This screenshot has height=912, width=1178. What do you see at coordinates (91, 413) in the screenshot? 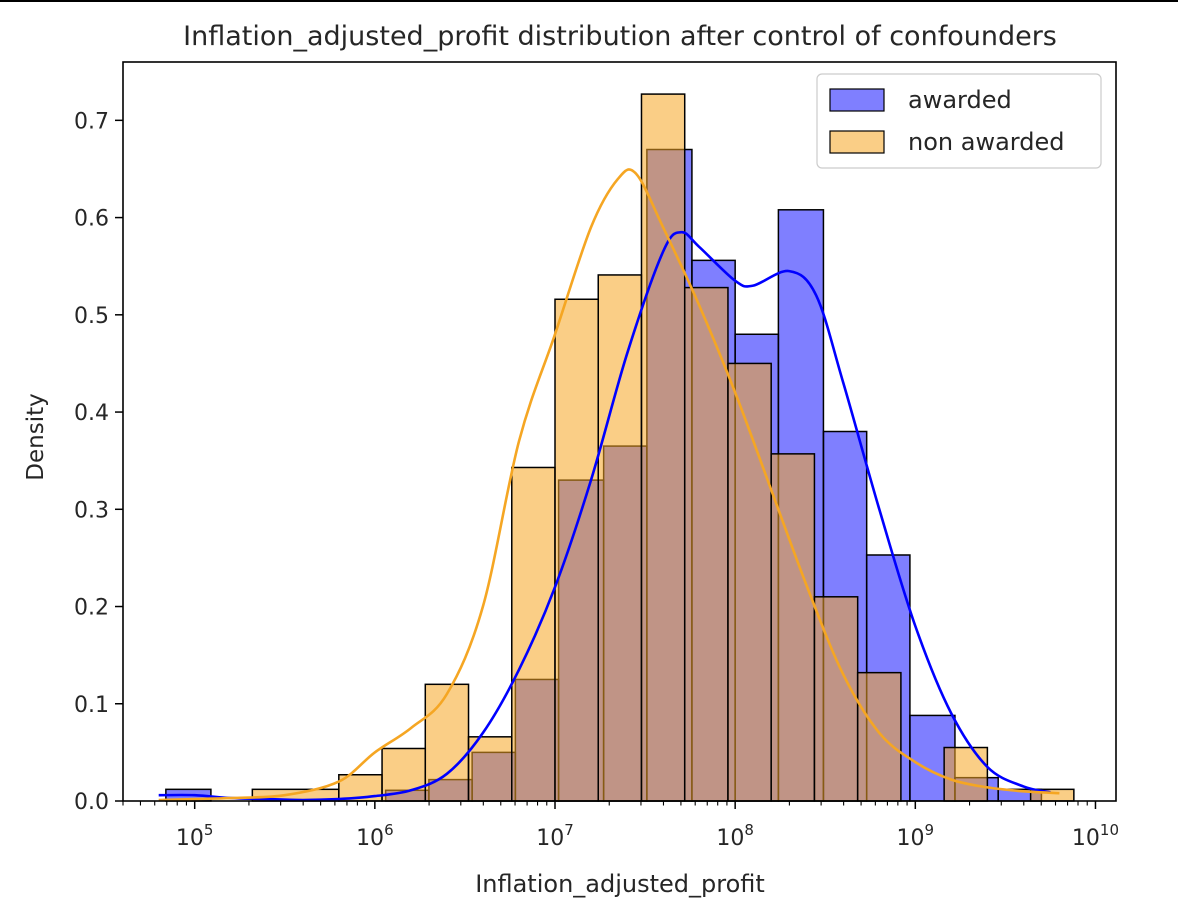
I see `y-tick-label: 0.4` at bounding box center [91, 413].